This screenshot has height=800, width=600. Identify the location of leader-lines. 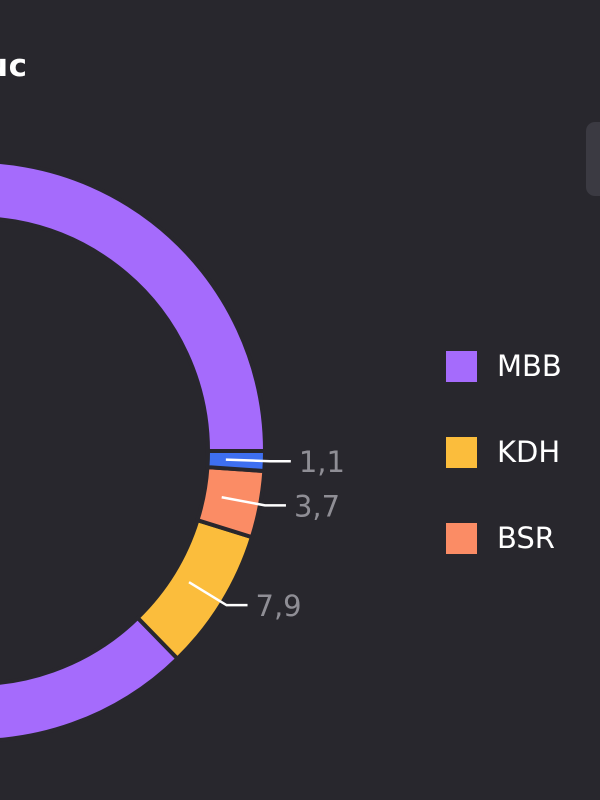
(239, 532).